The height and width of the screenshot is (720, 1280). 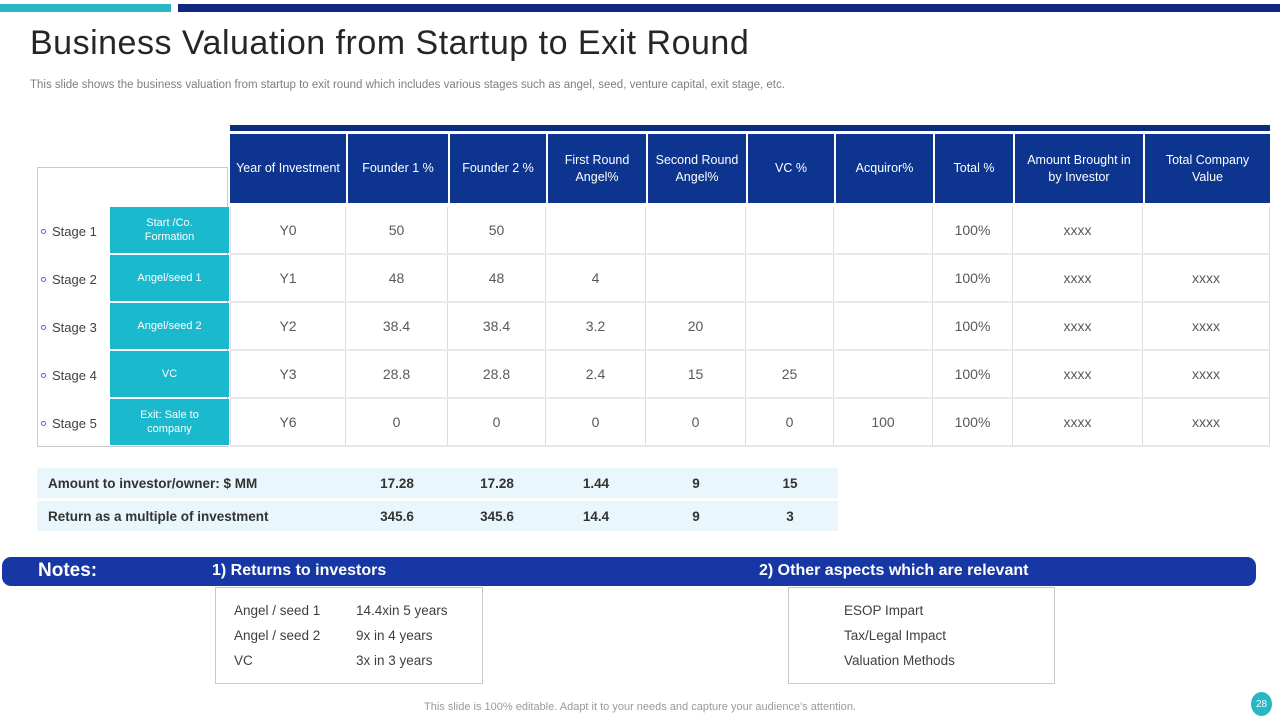 I want to click on table-row: Y0 50 50 100% xxxx, so click(x=750, y=231).